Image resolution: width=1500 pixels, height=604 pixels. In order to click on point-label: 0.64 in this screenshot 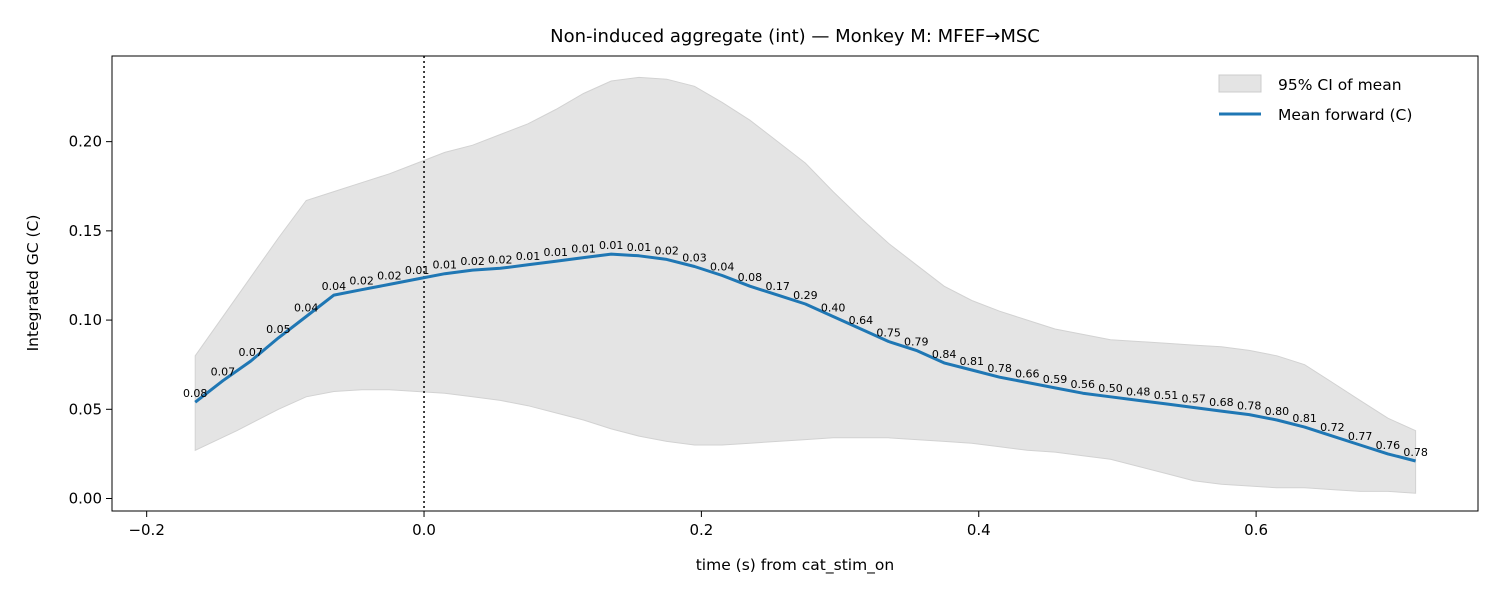, I will do `click(861, 320)`.